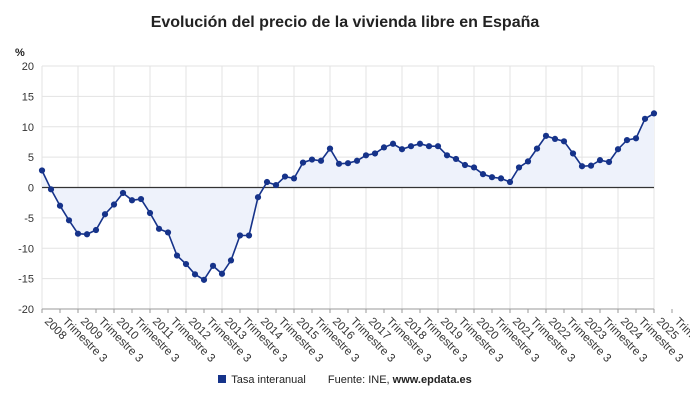 This screenshot has width=690, height=405. Describe the element at coordinates (222, 379) in the screenshot. I see `legend-swatch` at that location.